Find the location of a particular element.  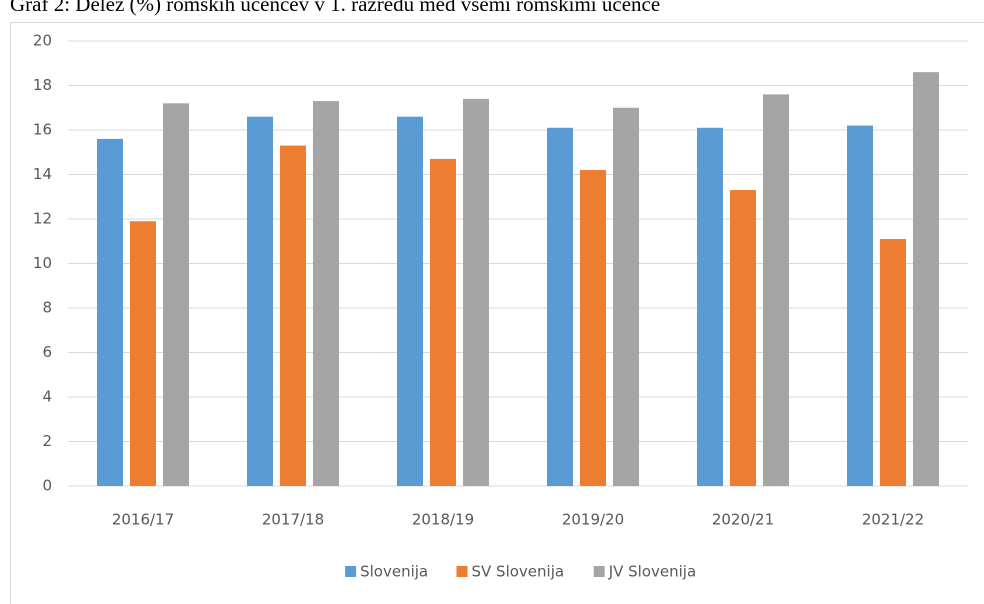

y-tick-label: 14 is located at coordinates (42, 174).